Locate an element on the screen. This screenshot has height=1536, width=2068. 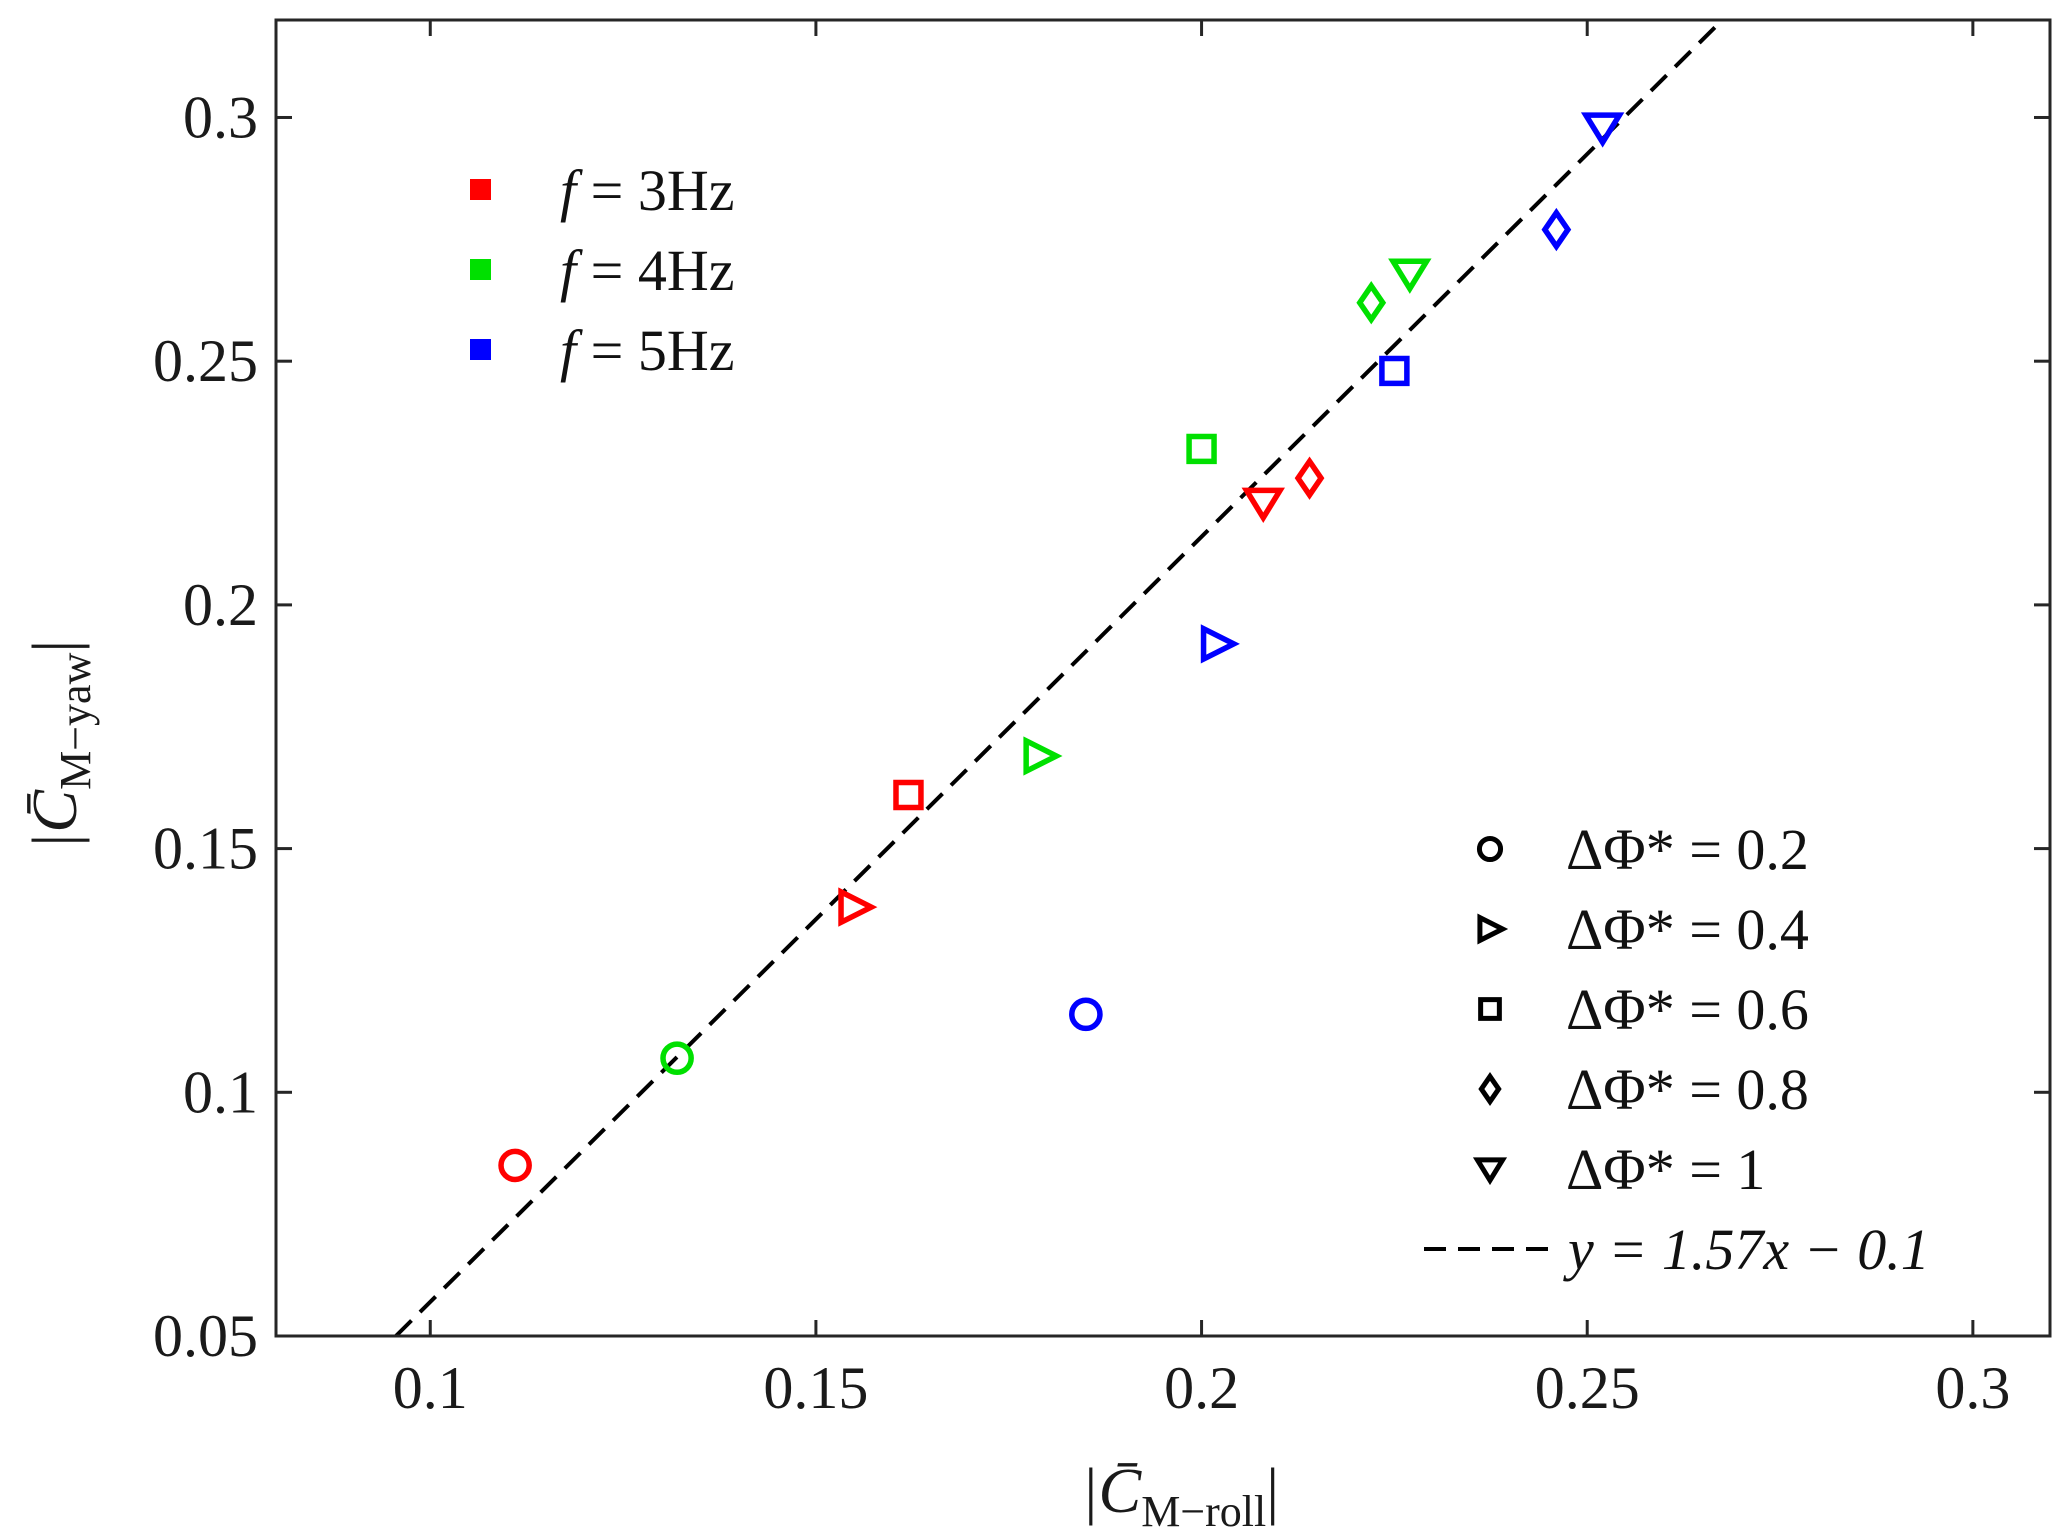
x-axis-label-sub: M−roll is located at coordinates (1203, 1511).